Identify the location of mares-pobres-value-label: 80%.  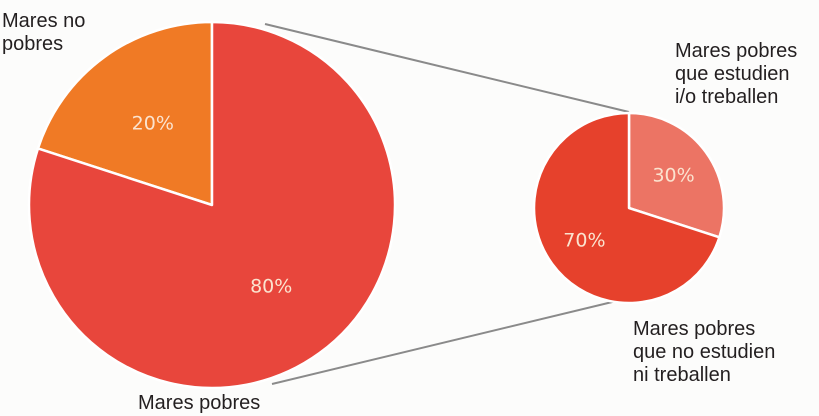
(271, 286).